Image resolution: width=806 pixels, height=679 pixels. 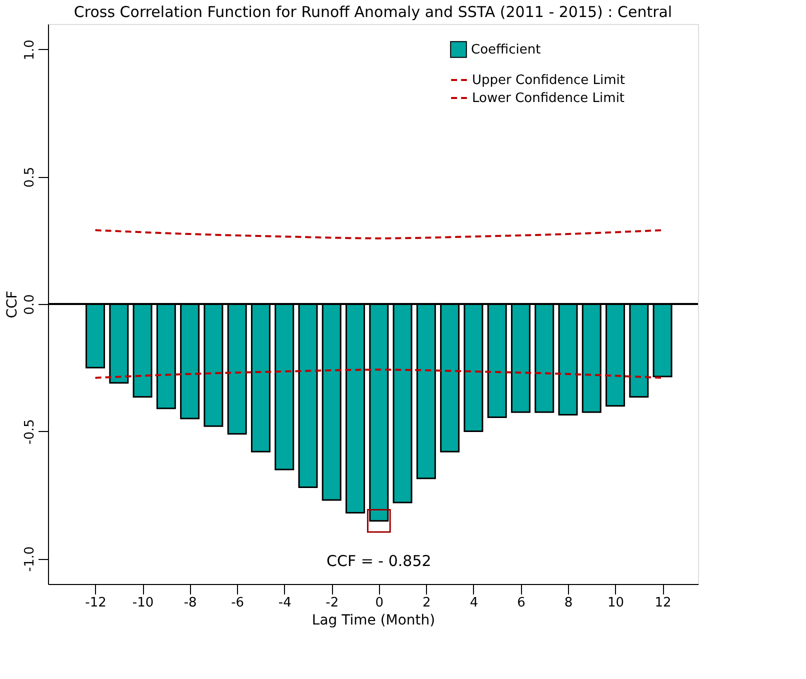 I want to click on y-tick-label: 0.0, so click(x=30, y=304).